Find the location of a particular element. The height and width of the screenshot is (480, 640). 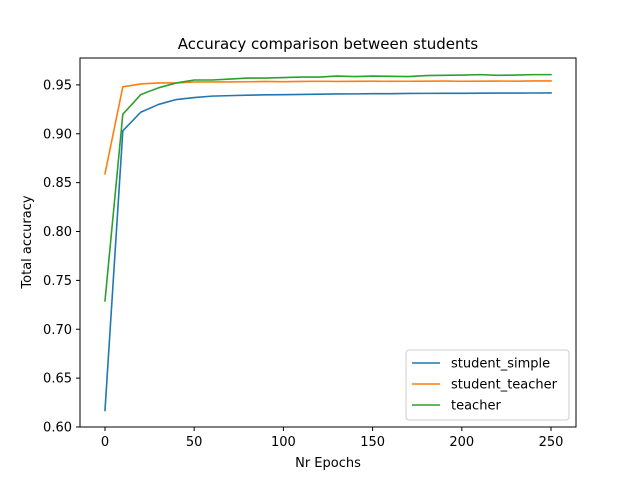

y-tick-label: 0.95 is located at coordinates (57, 85).